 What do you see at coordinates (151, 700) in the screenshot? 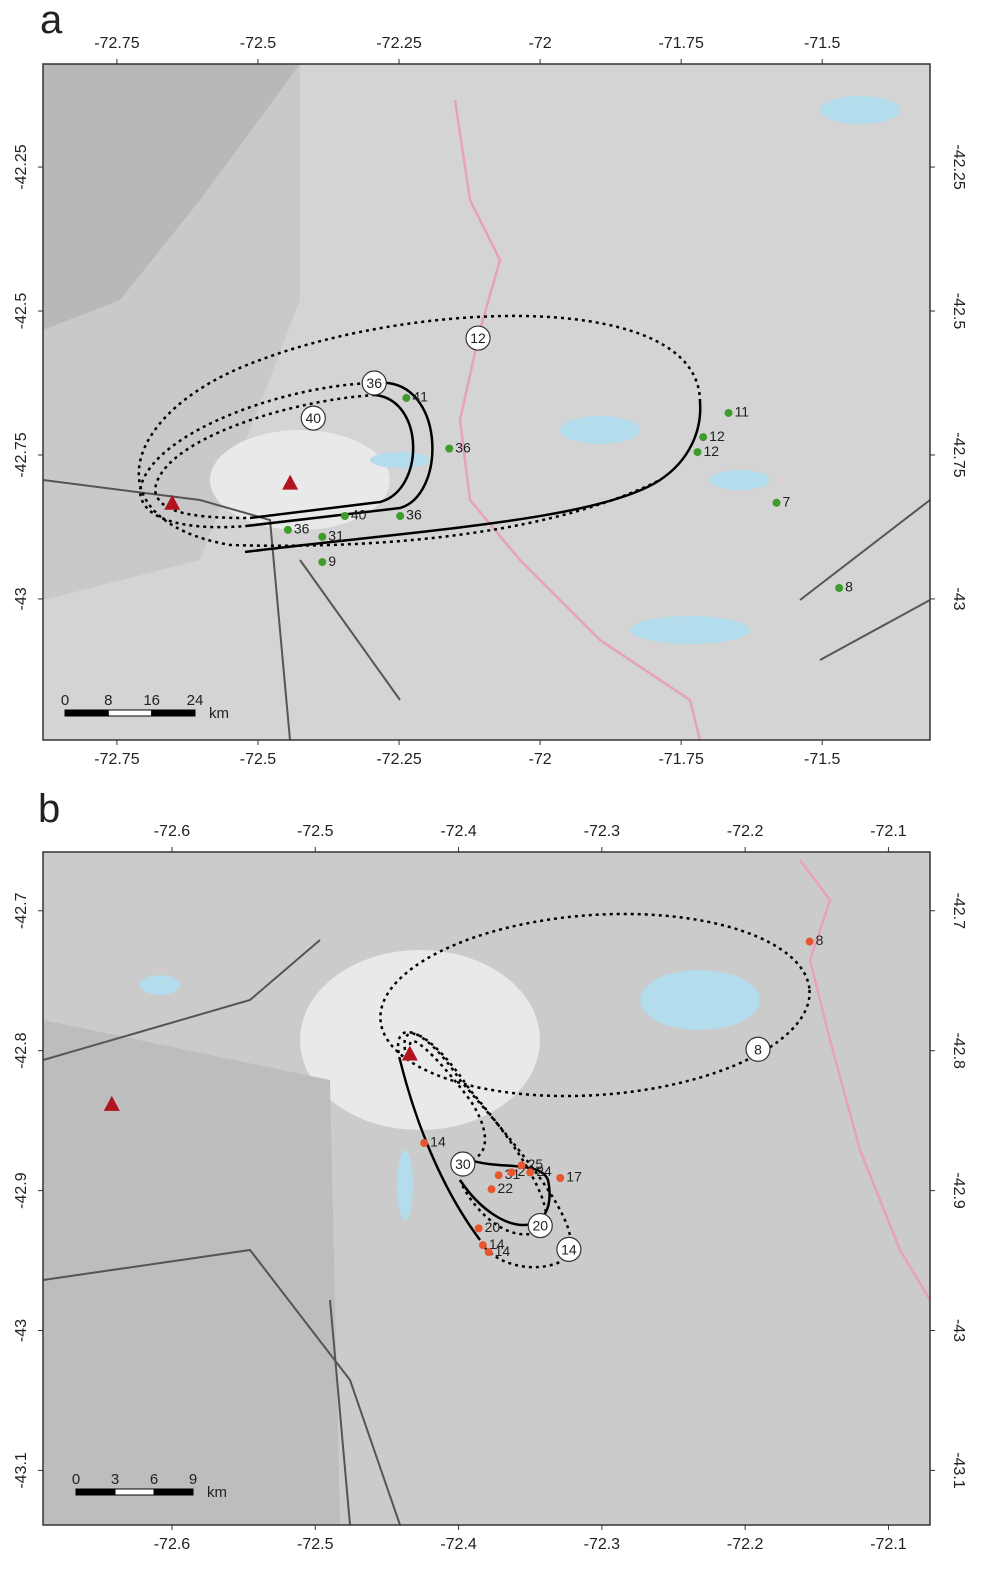
I see `scale-label: 16` at bounding box center [151, 700].